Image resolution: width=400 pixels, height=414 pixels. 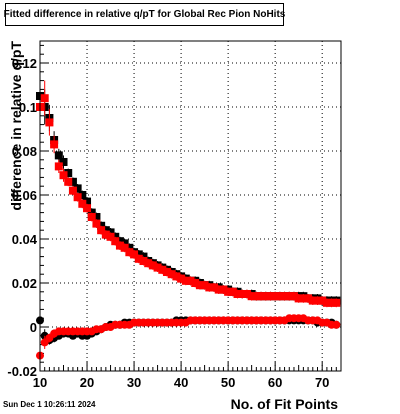 I want to click on x-tick-label: 50, so click(x=228, y=382).